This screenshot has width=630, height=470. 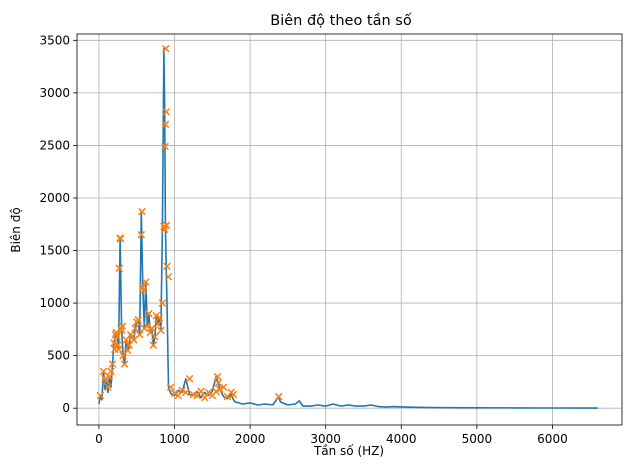 I want to click on y-tick-label: 1500, so click(x=54, y=251).